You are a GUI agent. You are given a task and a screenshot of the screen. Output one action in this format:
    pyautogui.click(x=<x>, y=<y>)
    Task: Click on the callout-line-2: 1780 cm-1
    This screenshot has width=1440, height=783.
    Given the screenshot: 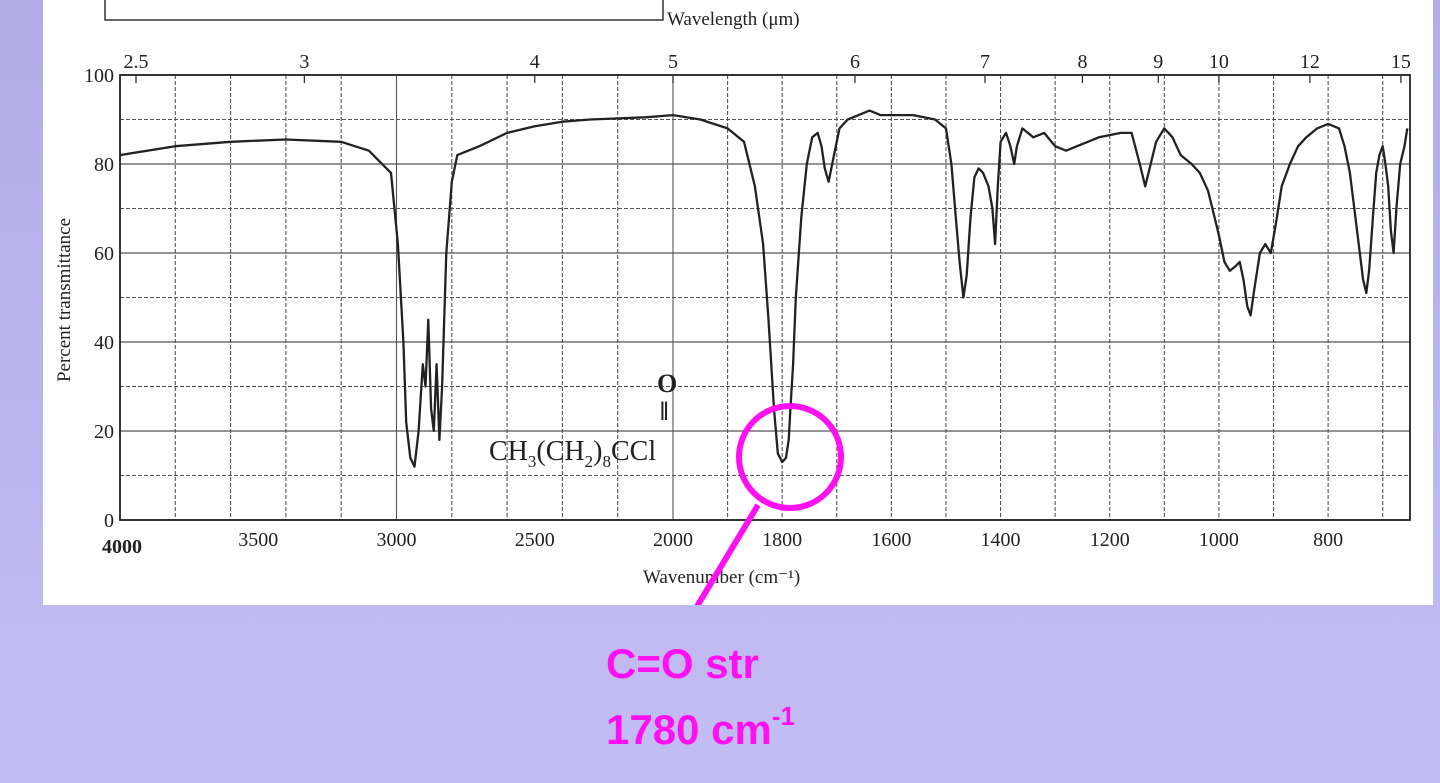 What is the action you would take?
    pyautogui.click(x=700, y=727)
    